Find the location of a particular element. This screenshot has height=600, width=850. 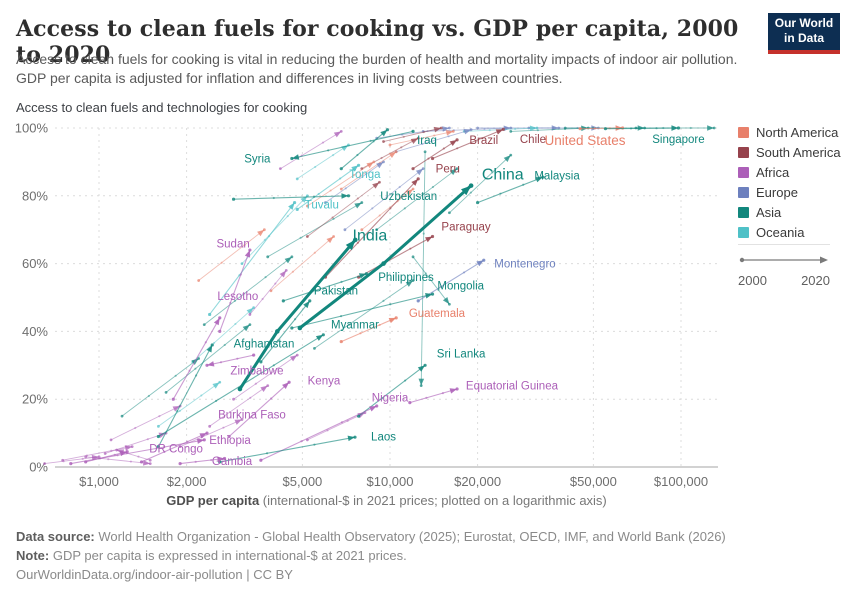

country-label-dr-congo: DR Congo is located at coordinates (176, 449).